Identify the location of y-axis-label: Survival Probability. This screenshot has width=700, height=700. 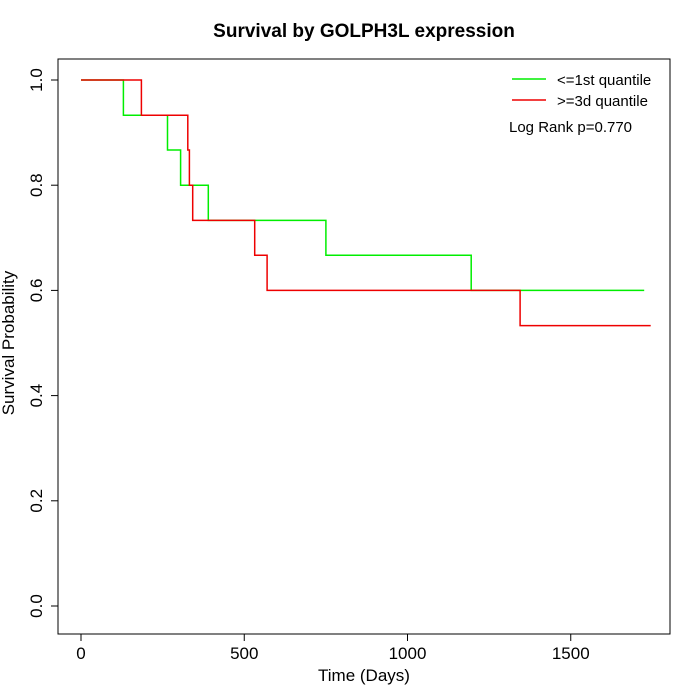
(9, 342).